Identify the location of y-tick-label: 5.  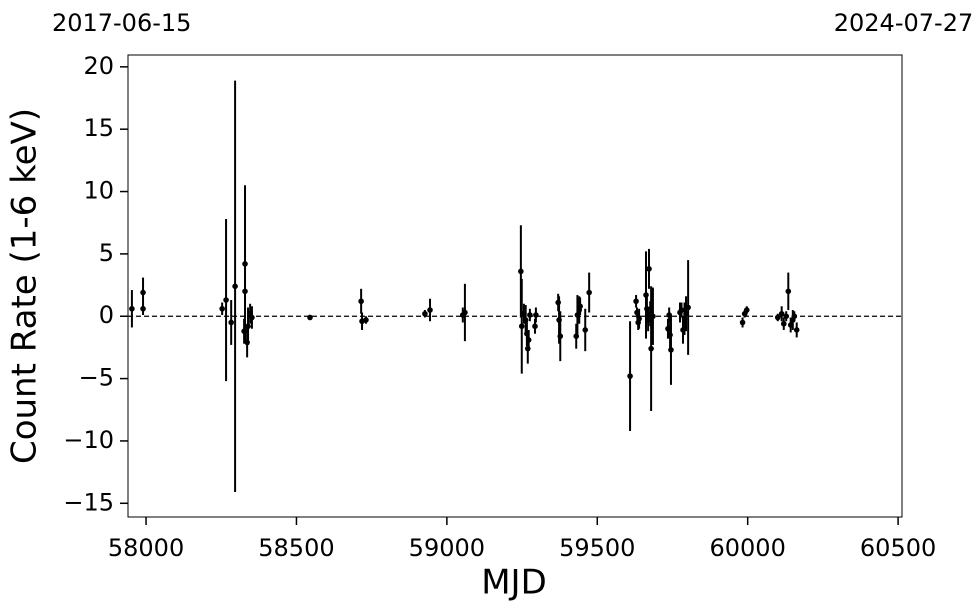
(106, 253).